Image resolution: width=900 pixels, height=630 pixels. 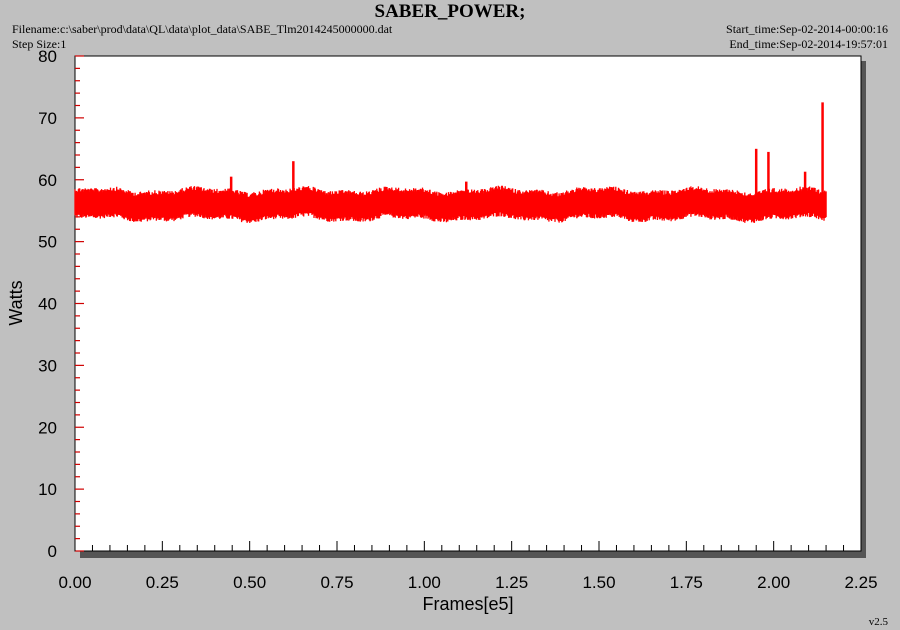 What do you see at coordinates (451, 204) in the screenshot?
I see `series-core-band` at bounding box center [451, 204].